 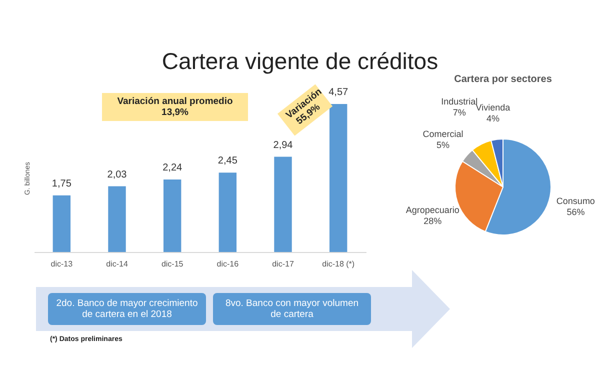 What do you see at coordinates (575, 201) in the screenshot?
I see `slice-label: Consumo` at bounding box center [575, 201].